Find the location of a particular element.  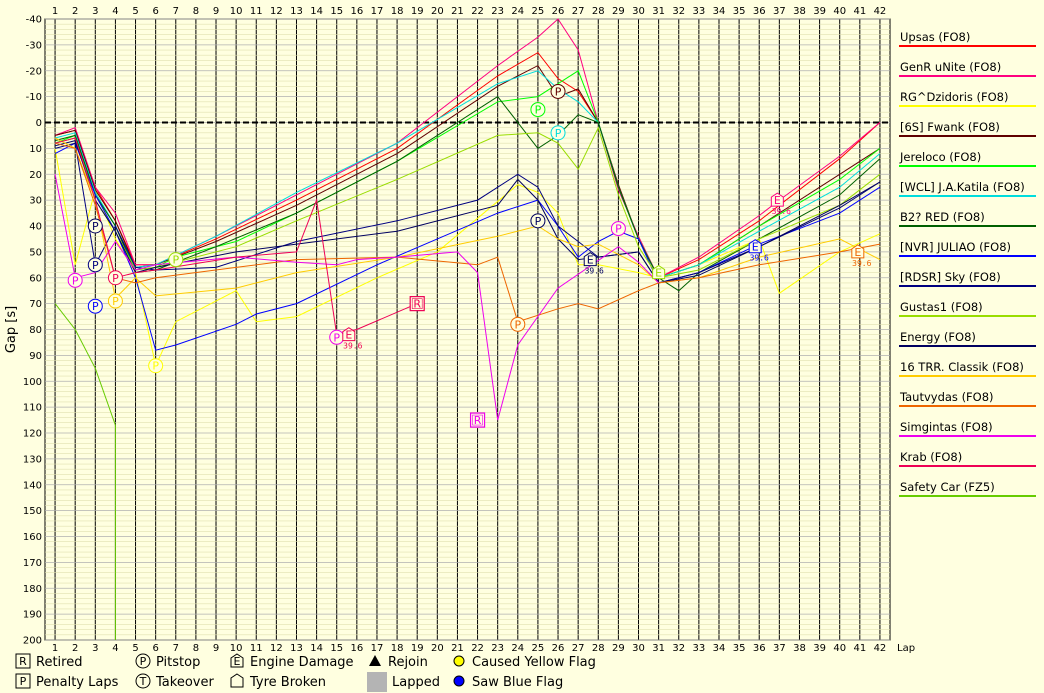

x-tick-label-top: 32 is located at coordinates (678, 11).